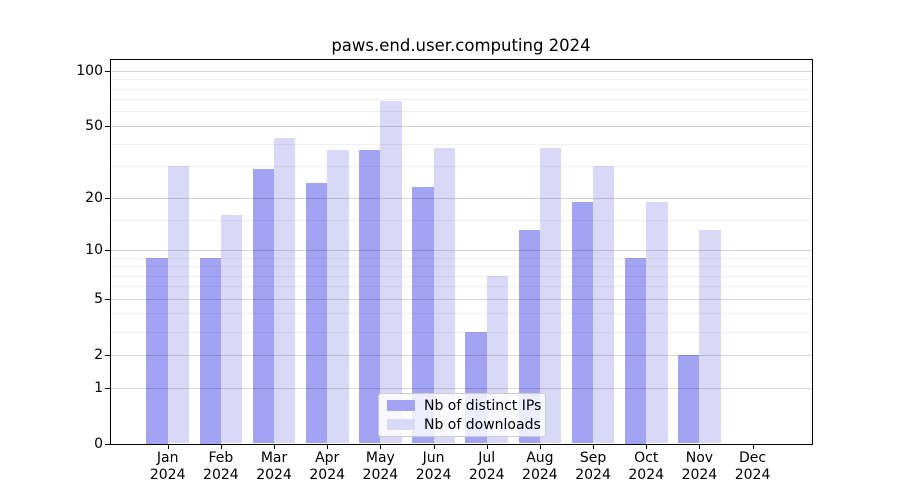 This screenshot has height=500, width=900. Describe the element at coordinates (98, 354) in the screenshot. I see `y-tick-label: 2` at that location.